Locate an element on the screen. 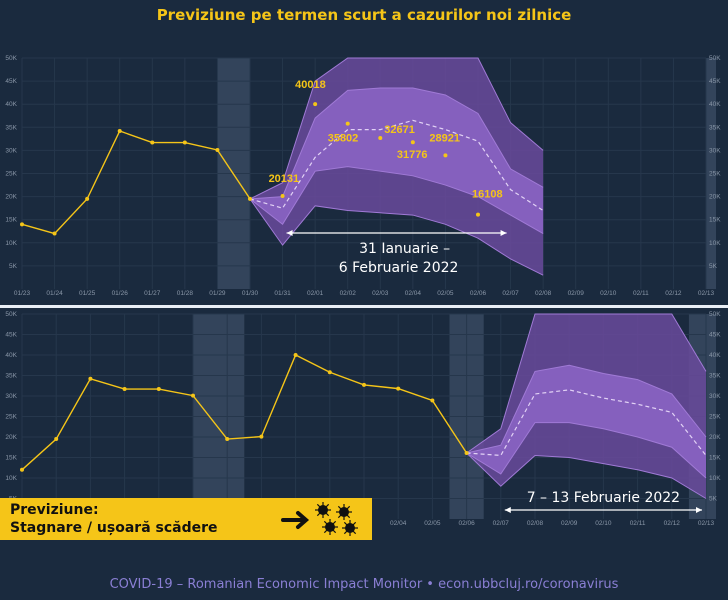 The image size is (728, 600). shaded-region is located at coordinates (711, 173).